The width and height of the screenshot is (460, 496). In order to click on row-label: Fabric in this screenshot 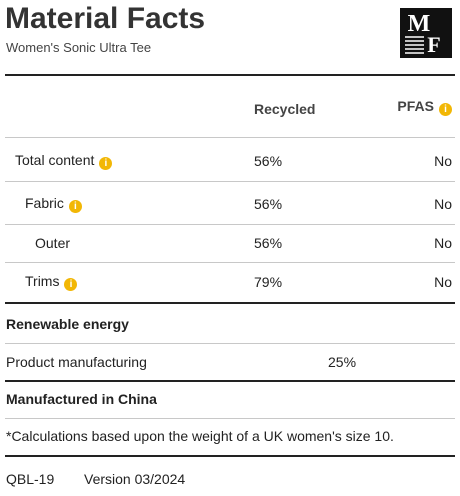, I will do `click(53, 203)`.